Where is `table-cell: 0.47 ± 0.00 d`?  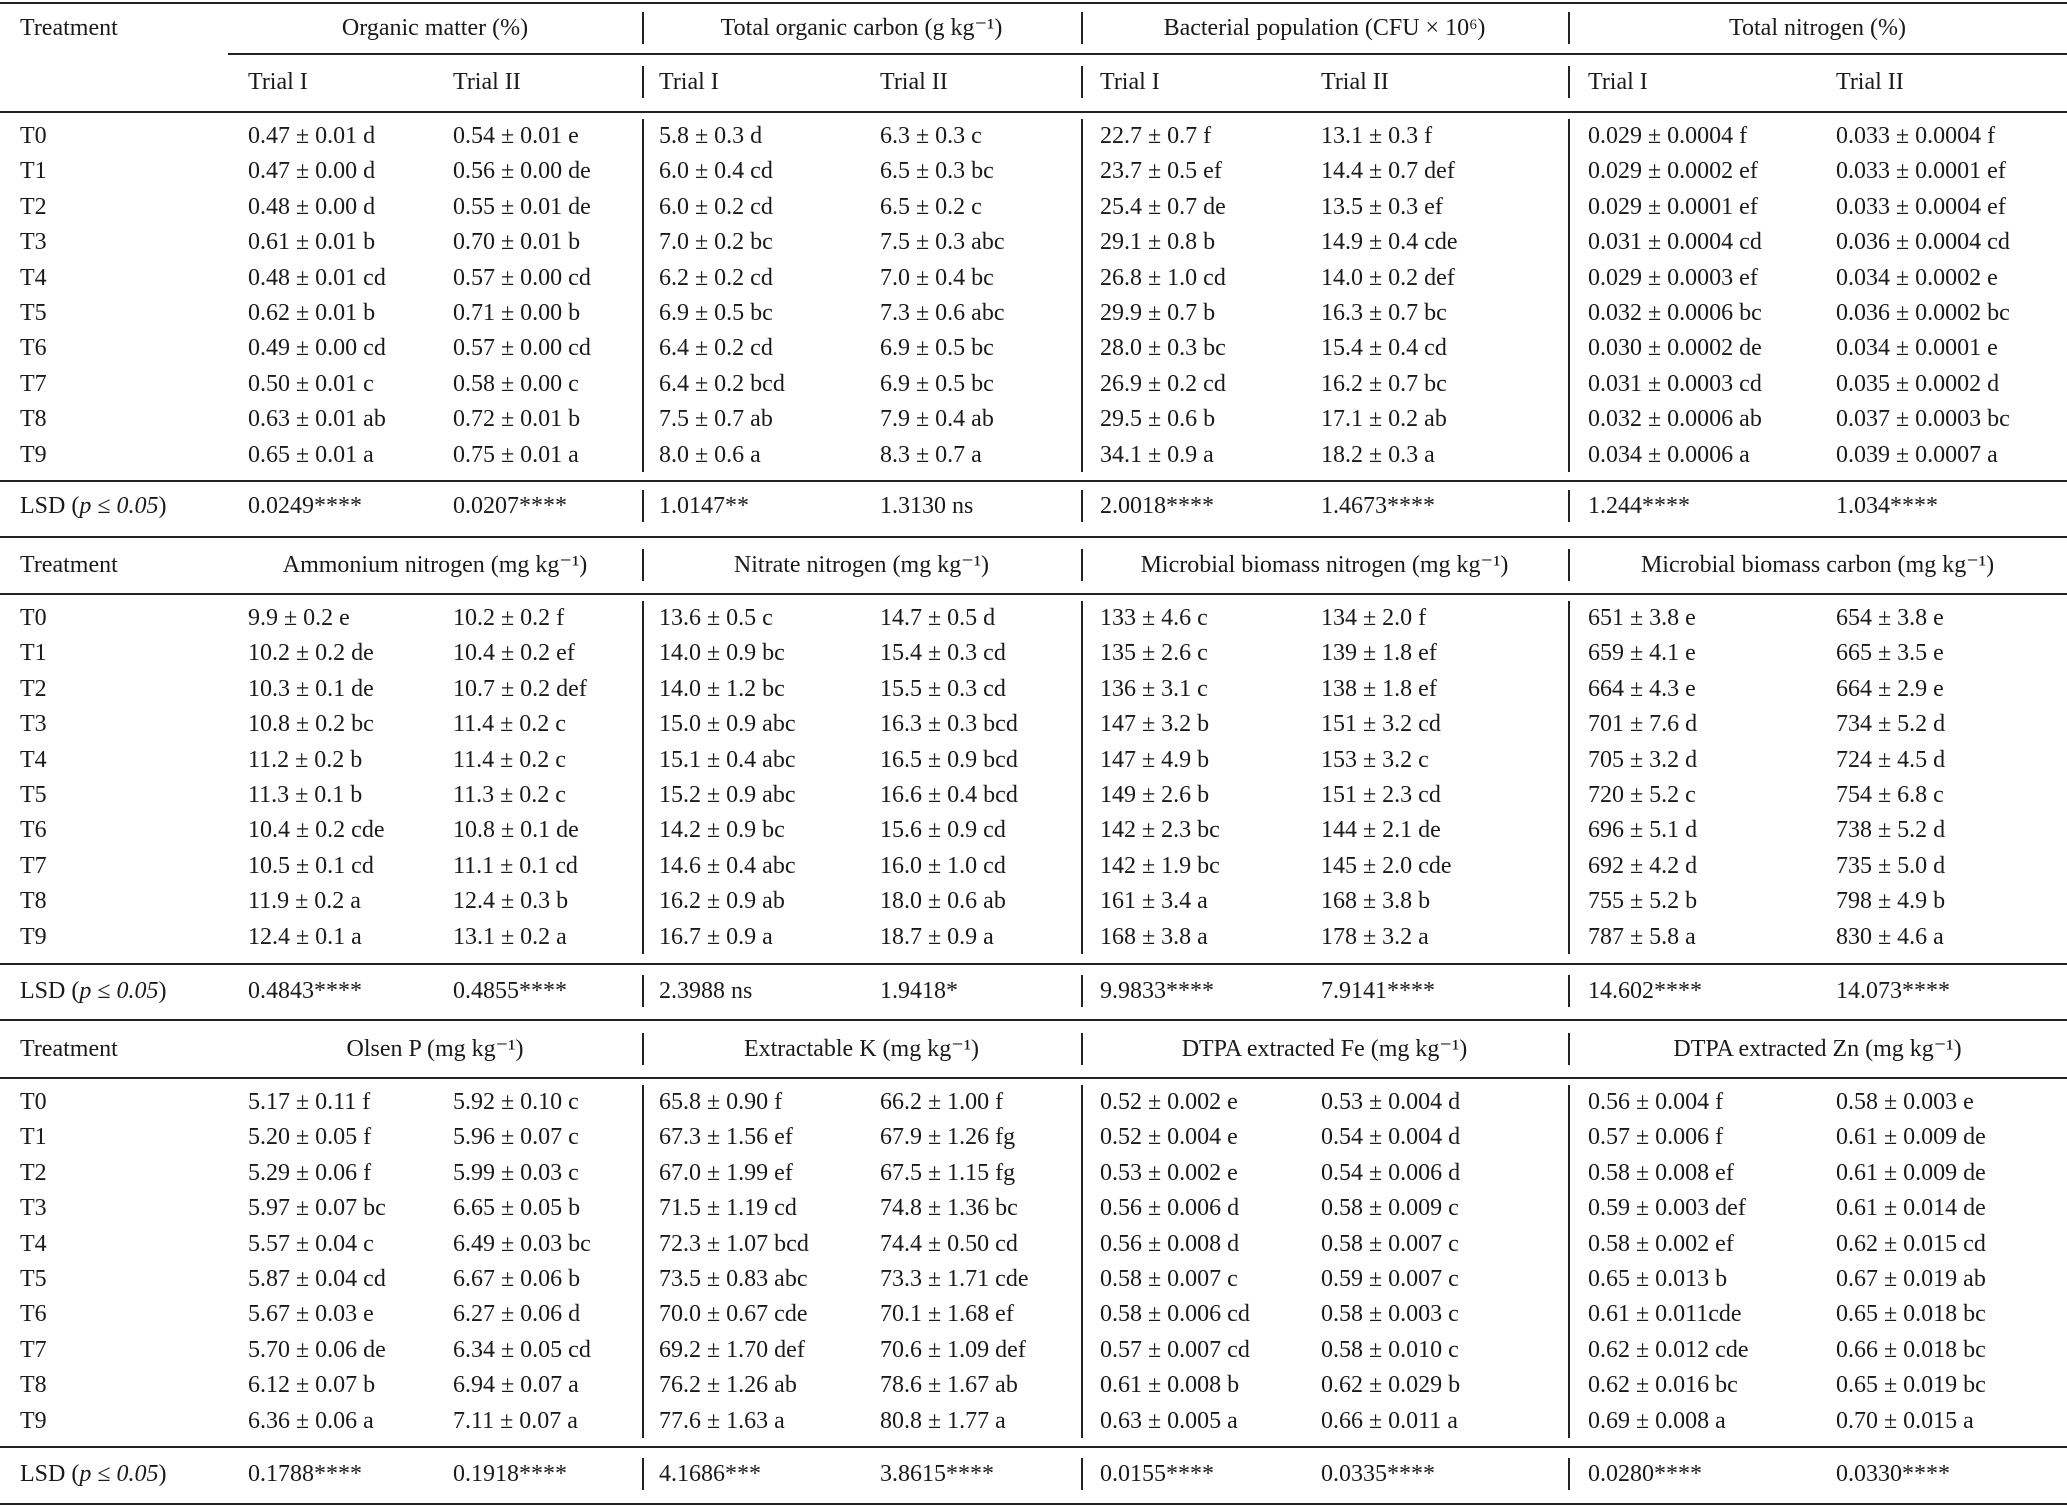
table-cell: 0.47 ± 0.00 d is located at coordinates (312, 171).